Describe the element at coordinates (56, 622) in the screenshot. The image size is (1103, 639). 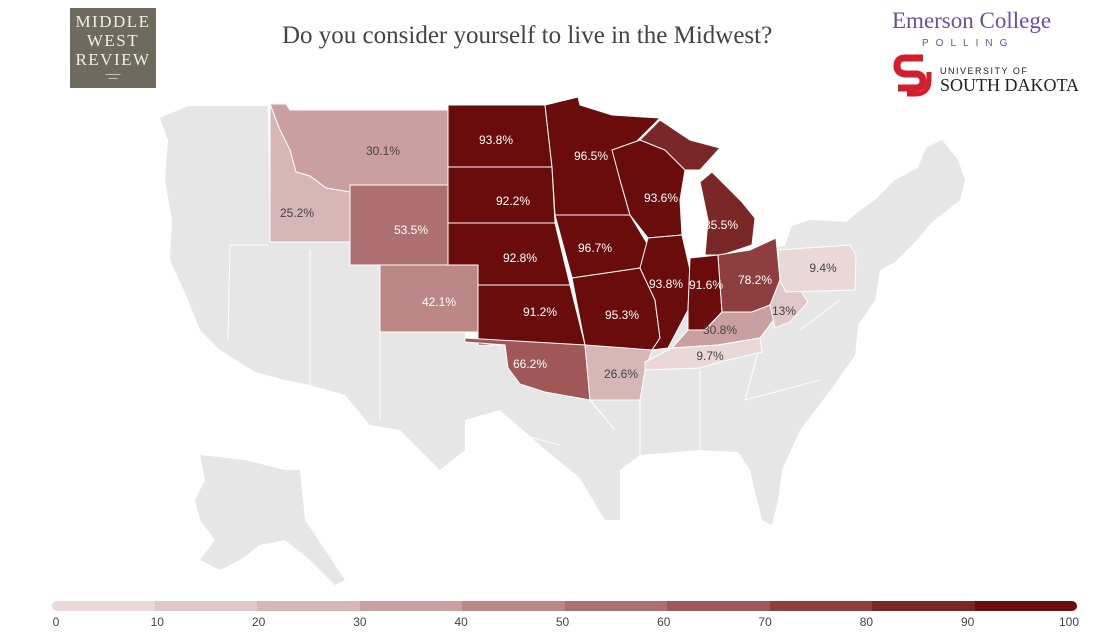
I see `legend-tick-0: 0` at that location.